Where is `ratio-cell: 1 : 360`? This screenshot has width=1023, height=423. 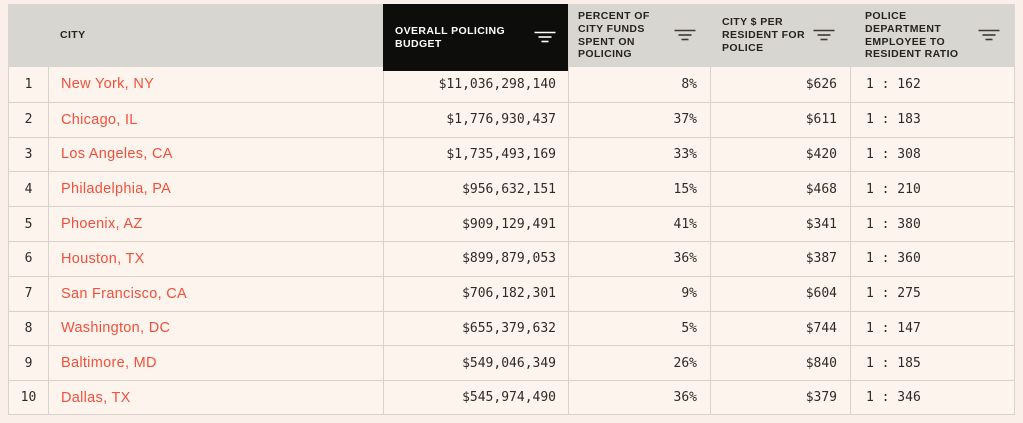 ratio-cell: 1 : 360 is located at coordinates (932, 258).